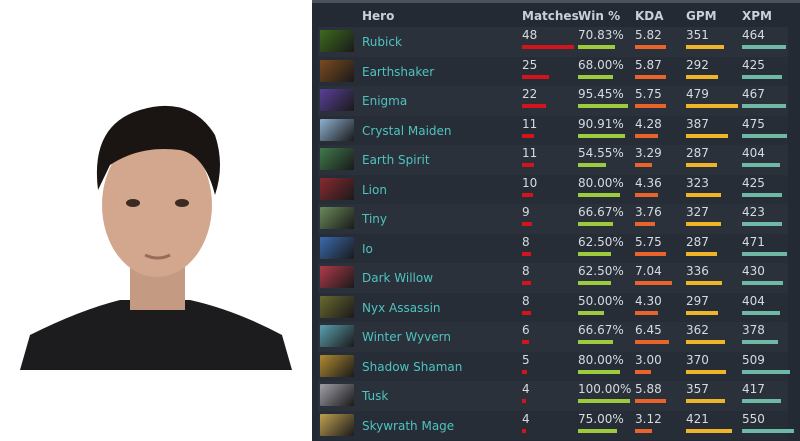 This screenshot has width=800, height=441. Describe the element at coordinates (553, 278) in the screenshot. I see `table-row: Dark Willow 8 62.50% 7.04 336 430` at that location.